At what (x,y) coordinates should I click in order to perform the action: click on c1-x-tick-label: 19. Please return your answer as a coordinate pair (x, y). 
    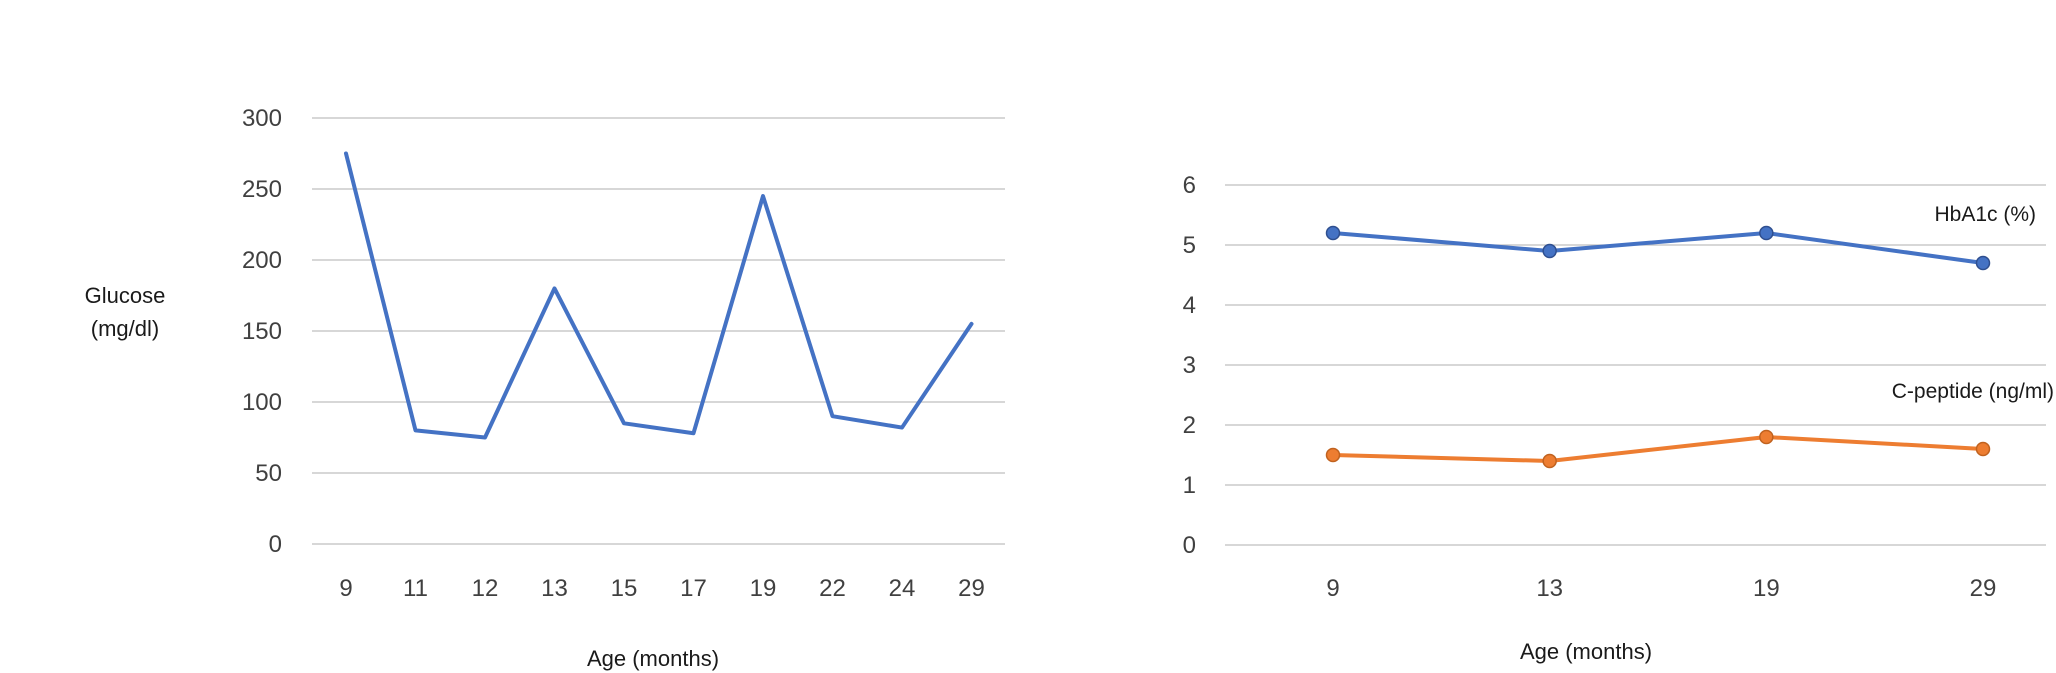
    Looking at the image, I should click on (763, 588).